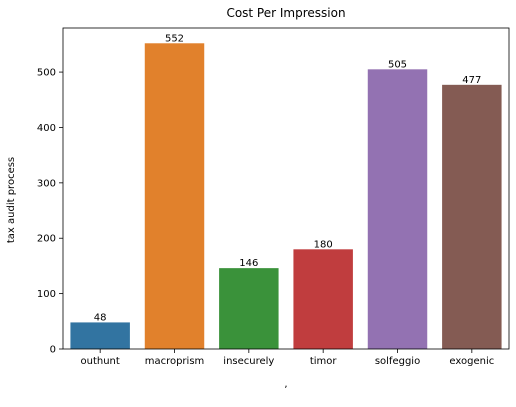 The height and width of the screenshot is (407, 516). I want to click on data-label-insecurely: 146, so click(248, 263).